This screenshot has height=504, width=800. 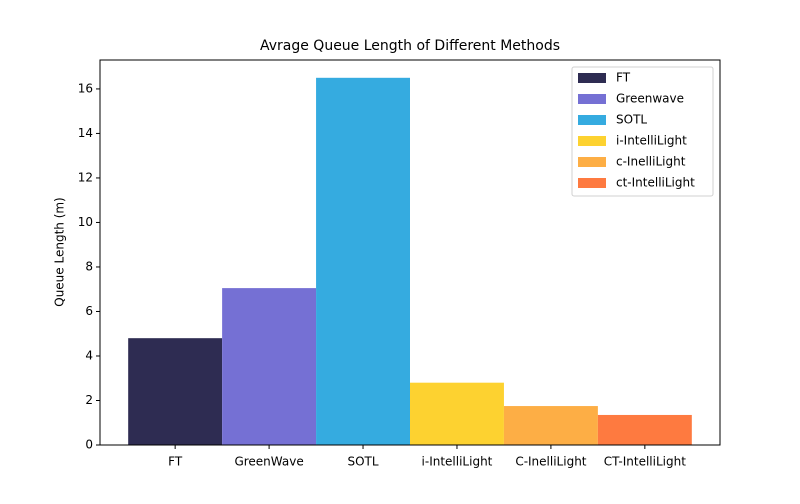 I want to click on y-tick-label: 0, so click(x=89, y=445).